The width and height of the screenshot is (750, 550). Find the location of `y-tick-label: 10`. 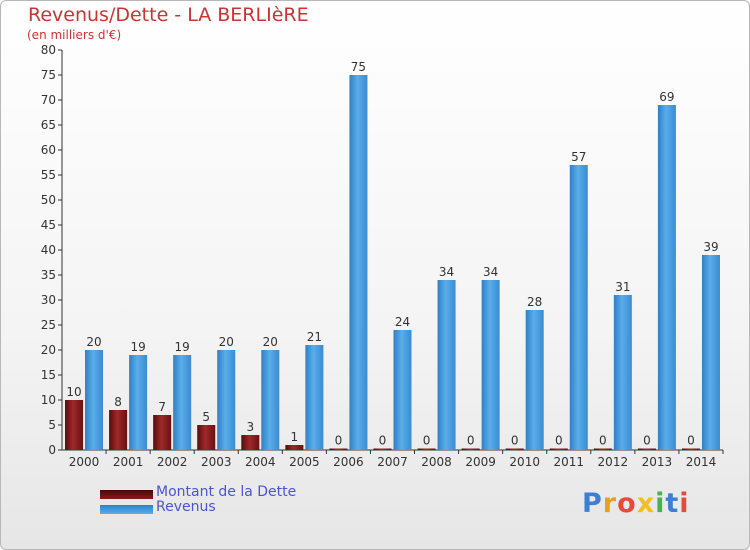

y-tick-label: 10 is located at coordinates (48, 400).